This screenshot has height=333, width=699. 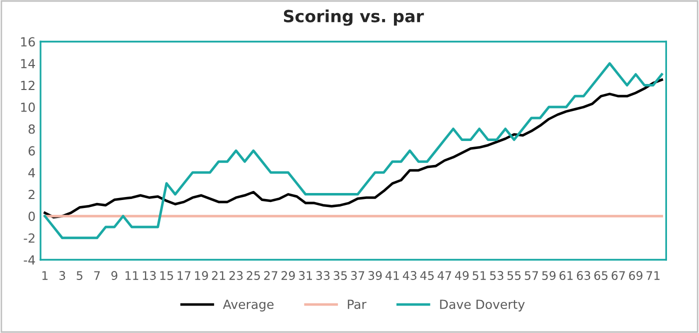 I want to click on x-tick-label: 53, so click(x=497, y=275).